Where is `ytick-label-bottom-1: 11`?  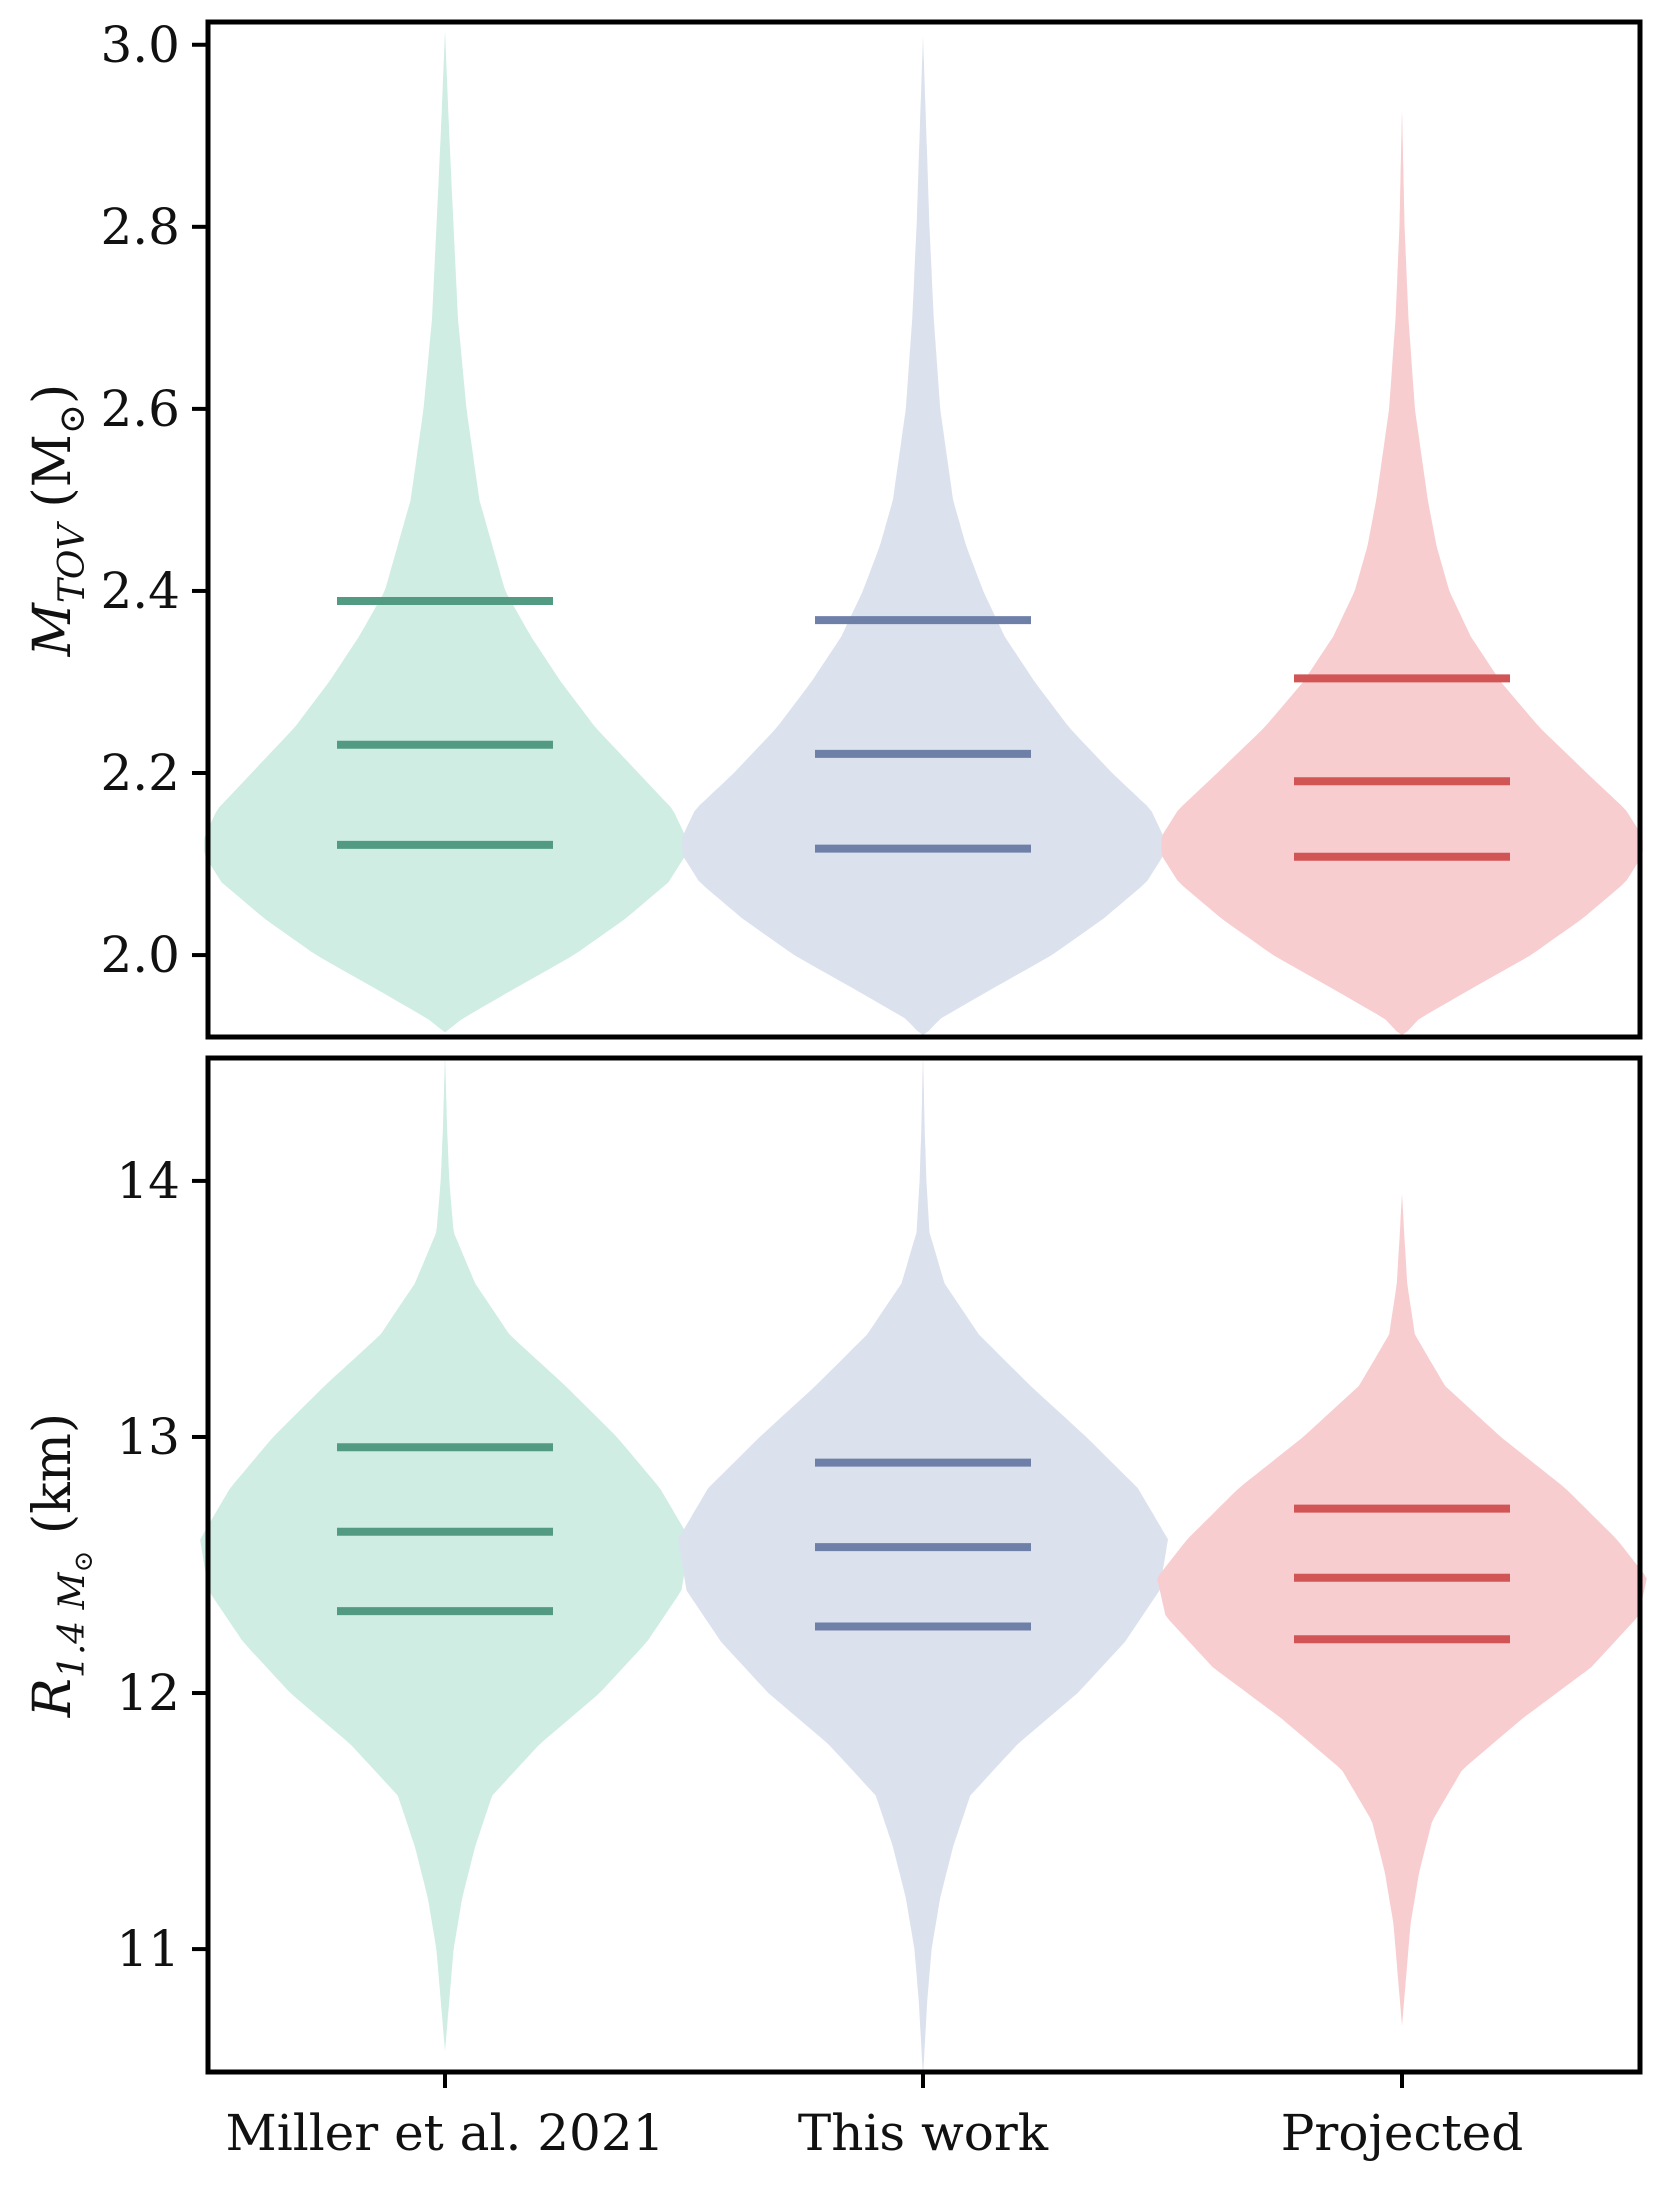
ytick-label-bottom-1: 11 is located at coordinates (148, 1949).